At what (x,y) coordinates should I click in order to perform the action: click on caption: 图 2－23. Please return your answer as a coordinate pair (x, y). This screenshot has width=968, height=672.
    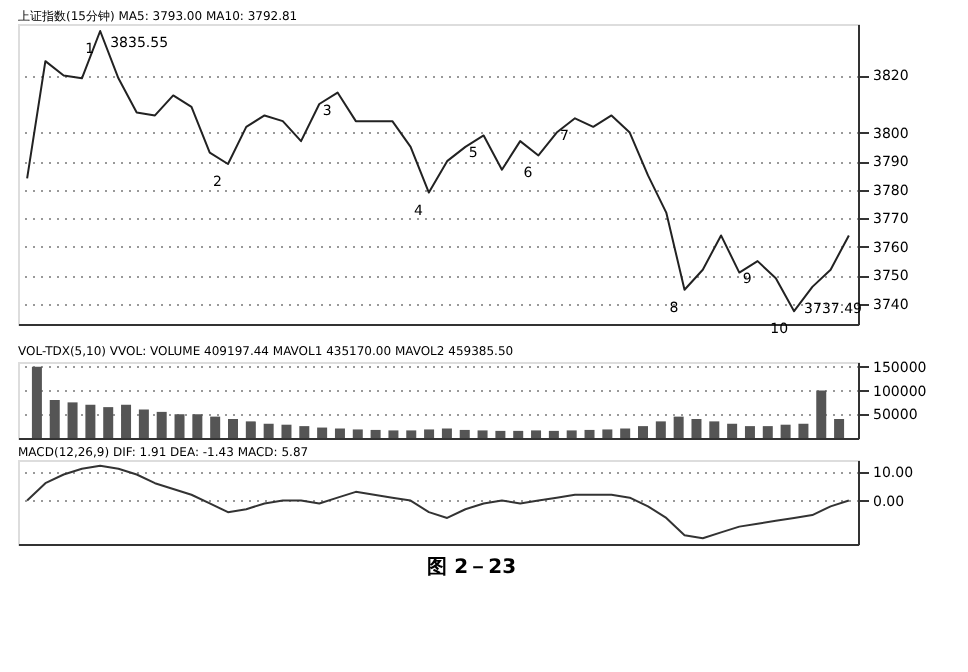
    Looking at the image, I should click on (472, 568).